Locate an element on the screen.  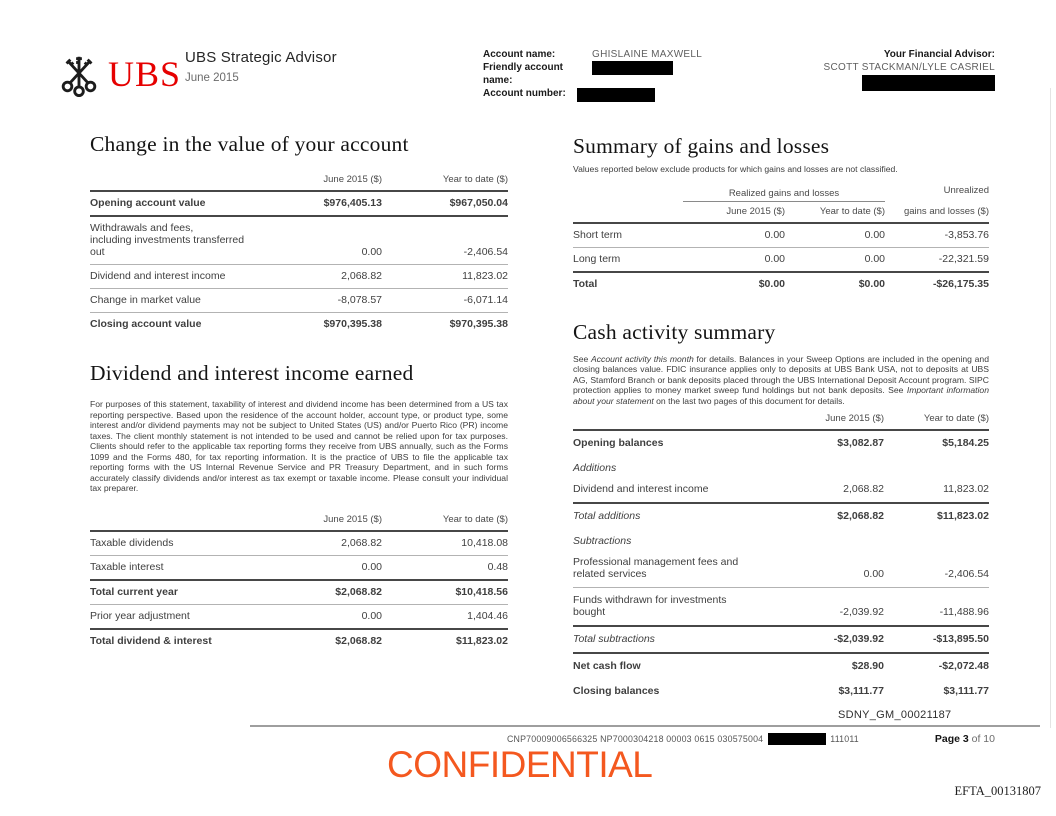
text-run: See is located at coordinates (582, 358).